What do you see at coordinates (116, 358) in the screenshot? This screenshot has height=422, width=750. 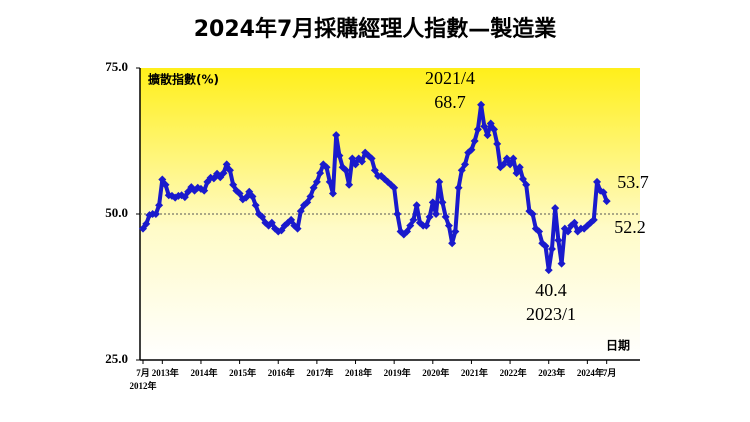 I see `y-tick-label: 25.0` at bounding box center [116, 358].